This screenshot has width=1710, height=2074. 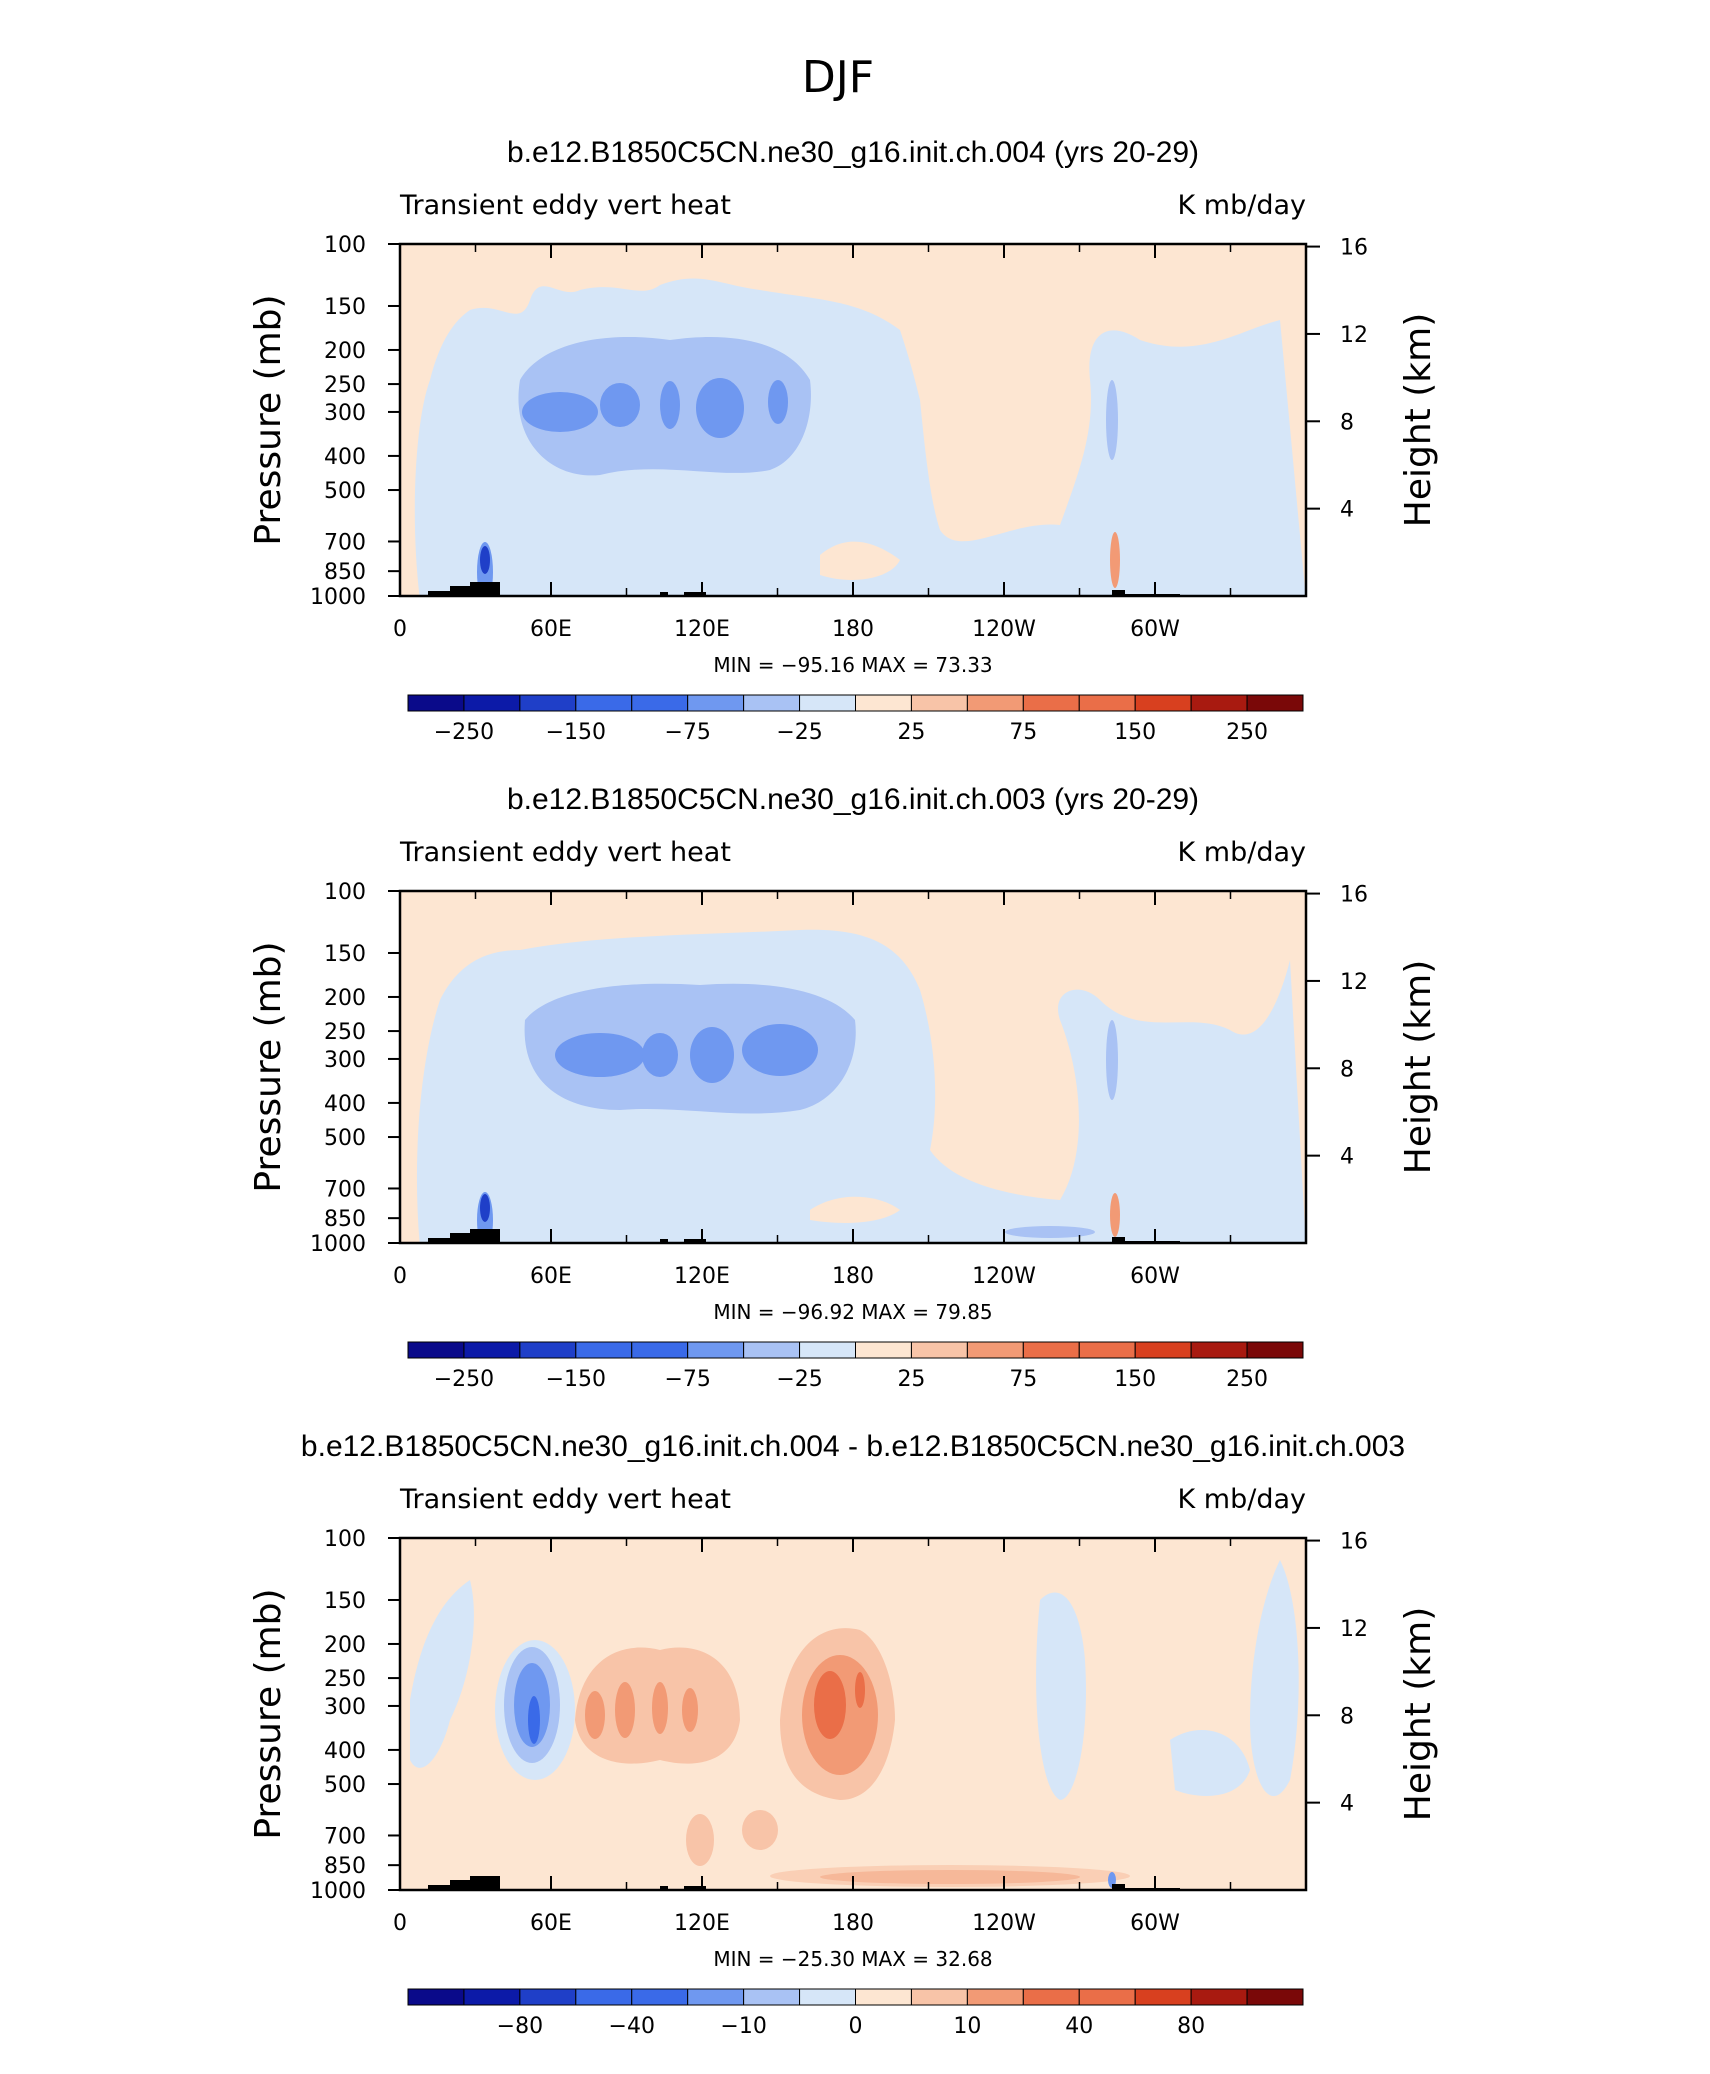 What do you see at coordinates (1418, 1714) in the screenshot?
I see `panel-3-y-axis-right-label: Height (km)` at bounding box center [1418, 1714].